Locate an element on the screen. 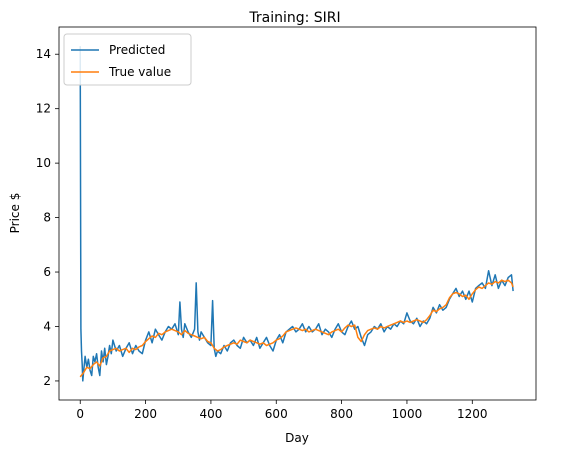  y-tick-label: 10 is located at coordinates (43, 163).